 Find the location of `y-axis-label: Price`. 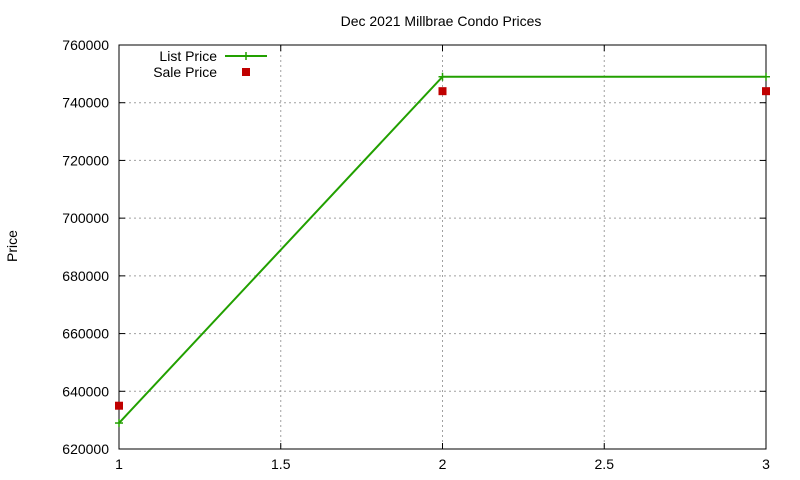

y-axis-label: Price is located at coordinates (12, 246).